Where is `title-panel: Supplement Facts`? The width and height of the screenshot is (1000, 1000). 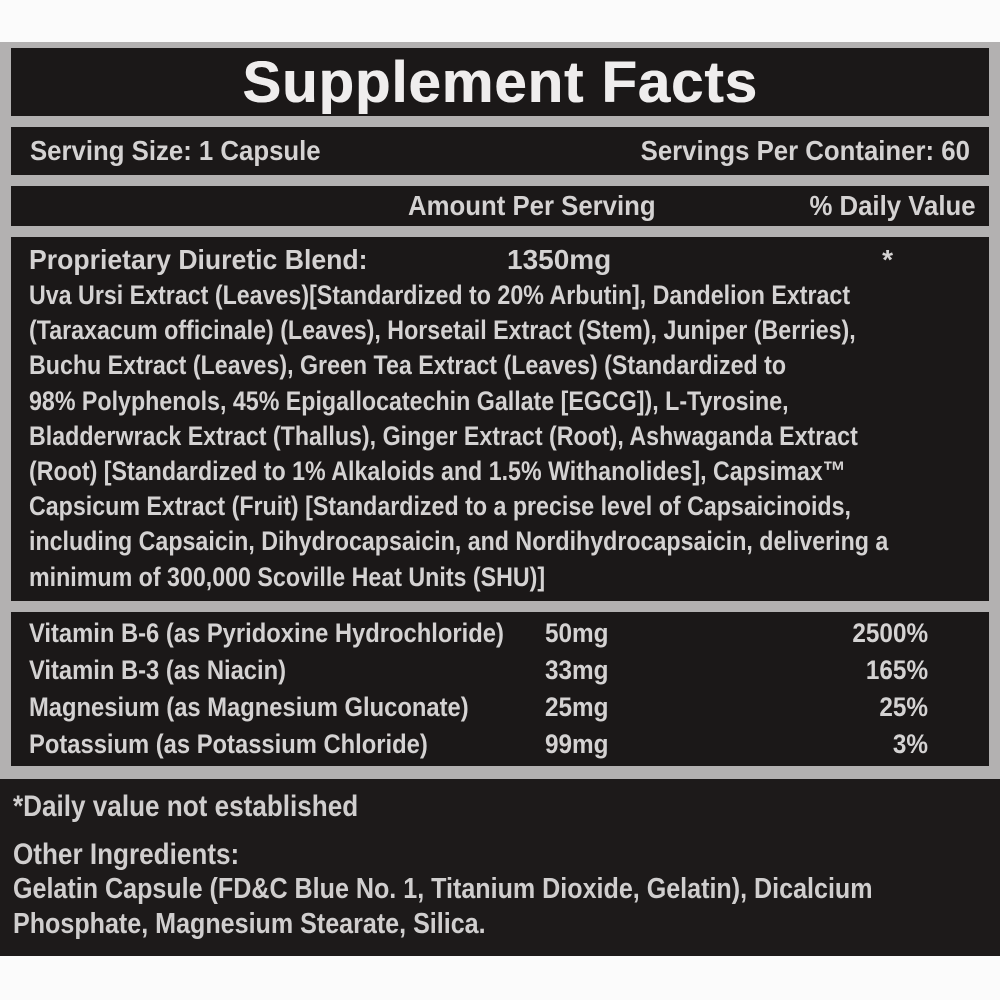 title-panel: Supplement Facts is located at coordinates (500, 82).